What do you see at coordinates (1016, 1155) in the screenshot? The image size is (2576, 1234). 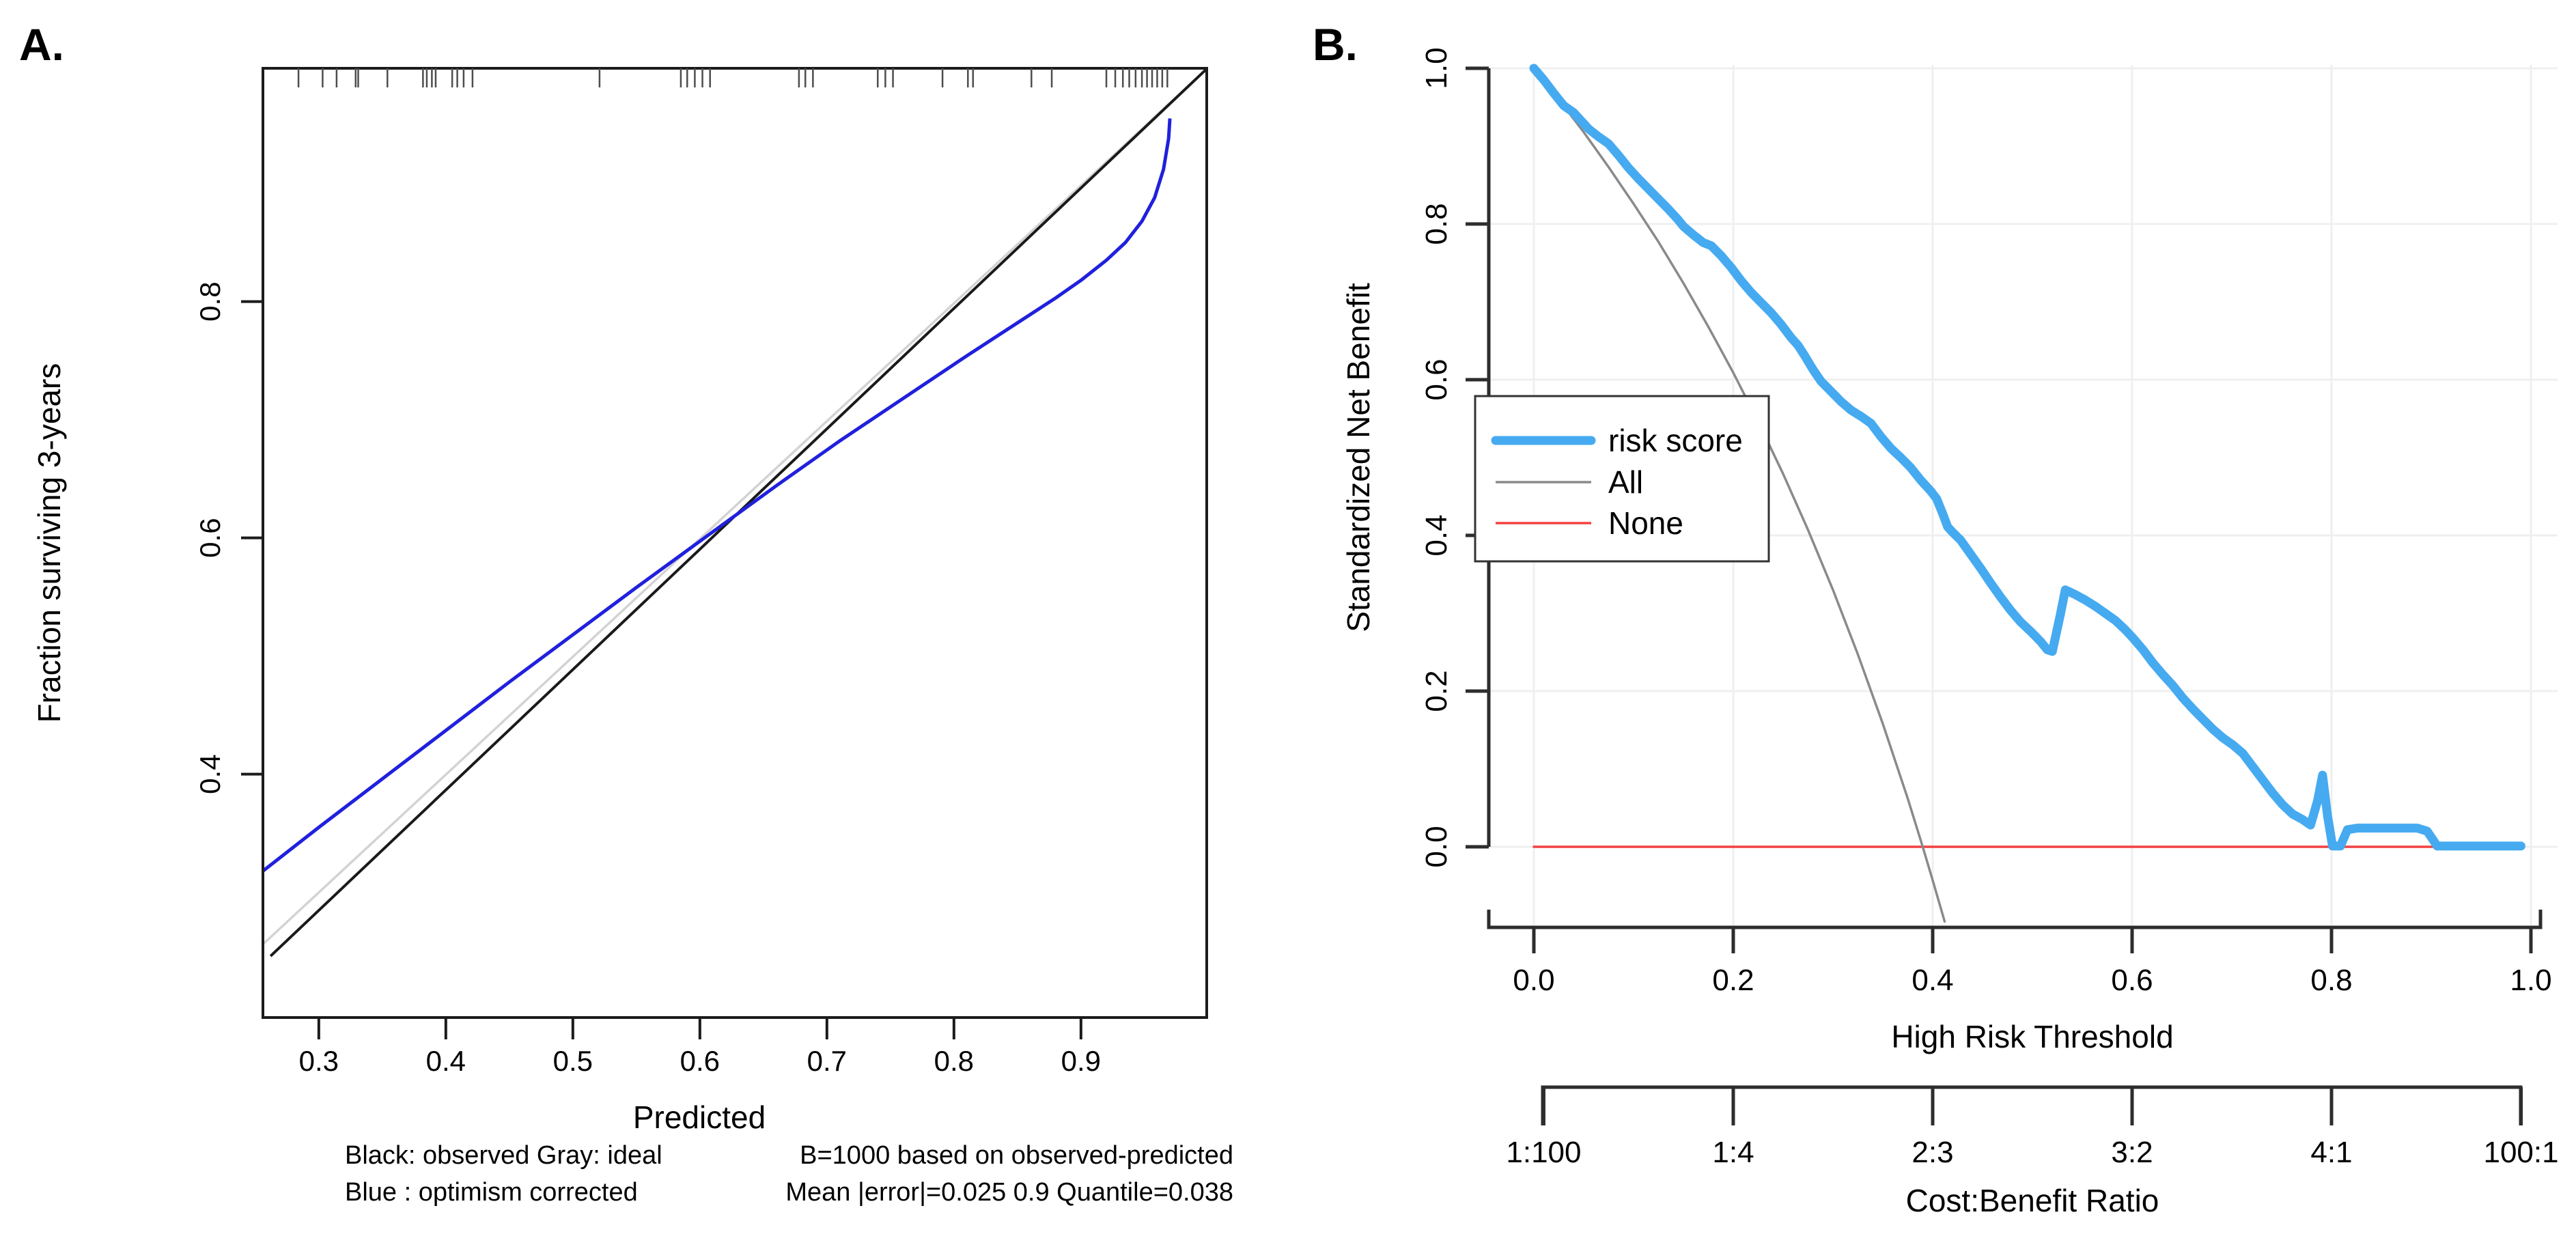 I see `panel-a-caption-right-1: B=1000 based on observed-predicted` at bounding box center [1016, 1155].